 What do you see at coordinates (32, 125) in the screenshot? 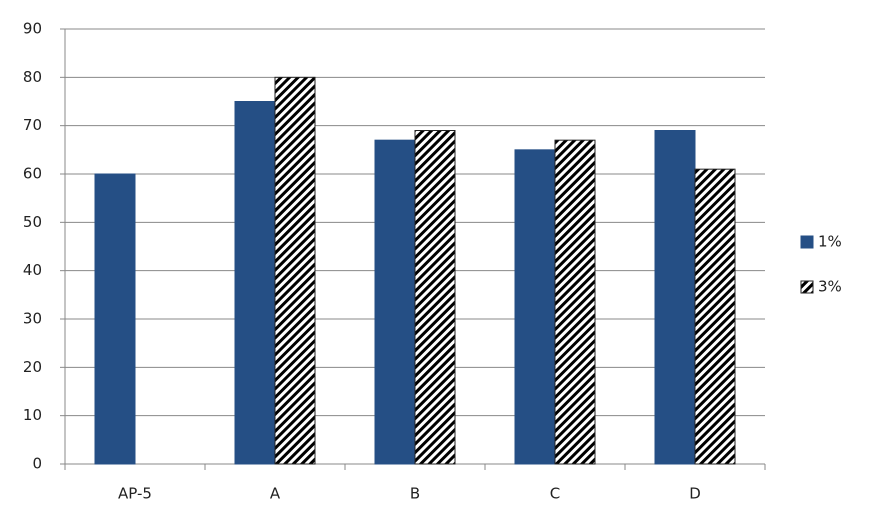
I see `y-tick-label: 70` at bounding box center [32, 125].